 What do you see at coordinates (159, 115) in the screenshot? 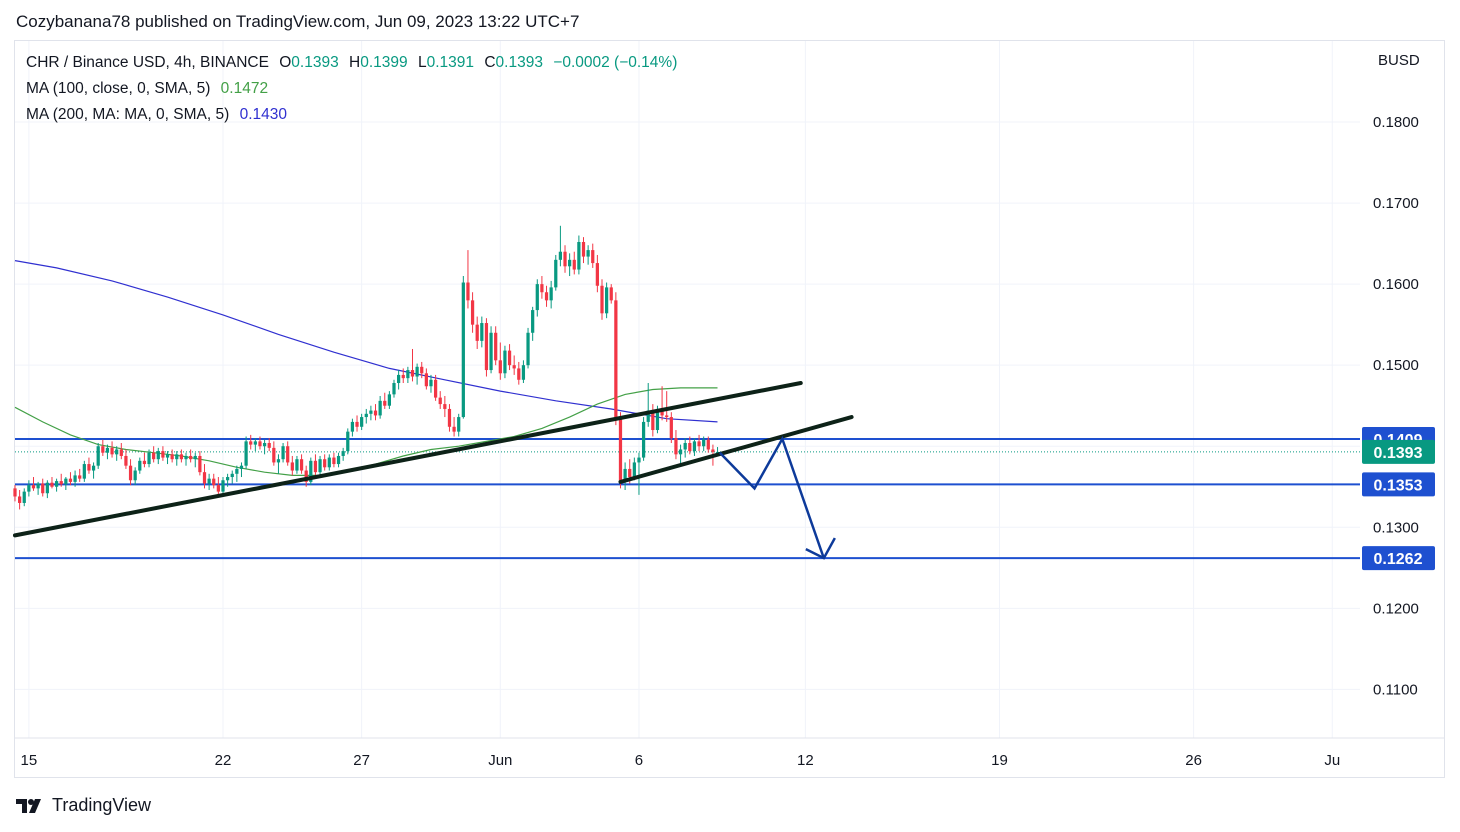
I see `legend-ma200: MA (200, MA: MA, 0, SMA, 5) 0.1430` at bounding box center [159, 115].